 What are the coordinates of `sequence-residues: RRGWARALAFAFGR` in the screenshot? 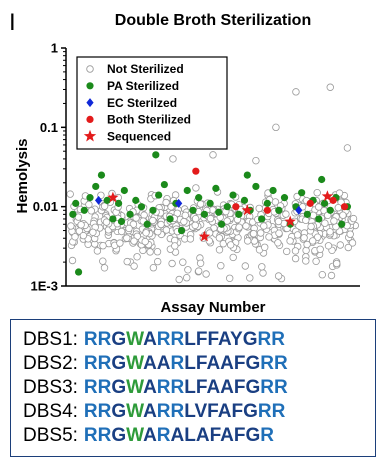 It's located at (179, 435).